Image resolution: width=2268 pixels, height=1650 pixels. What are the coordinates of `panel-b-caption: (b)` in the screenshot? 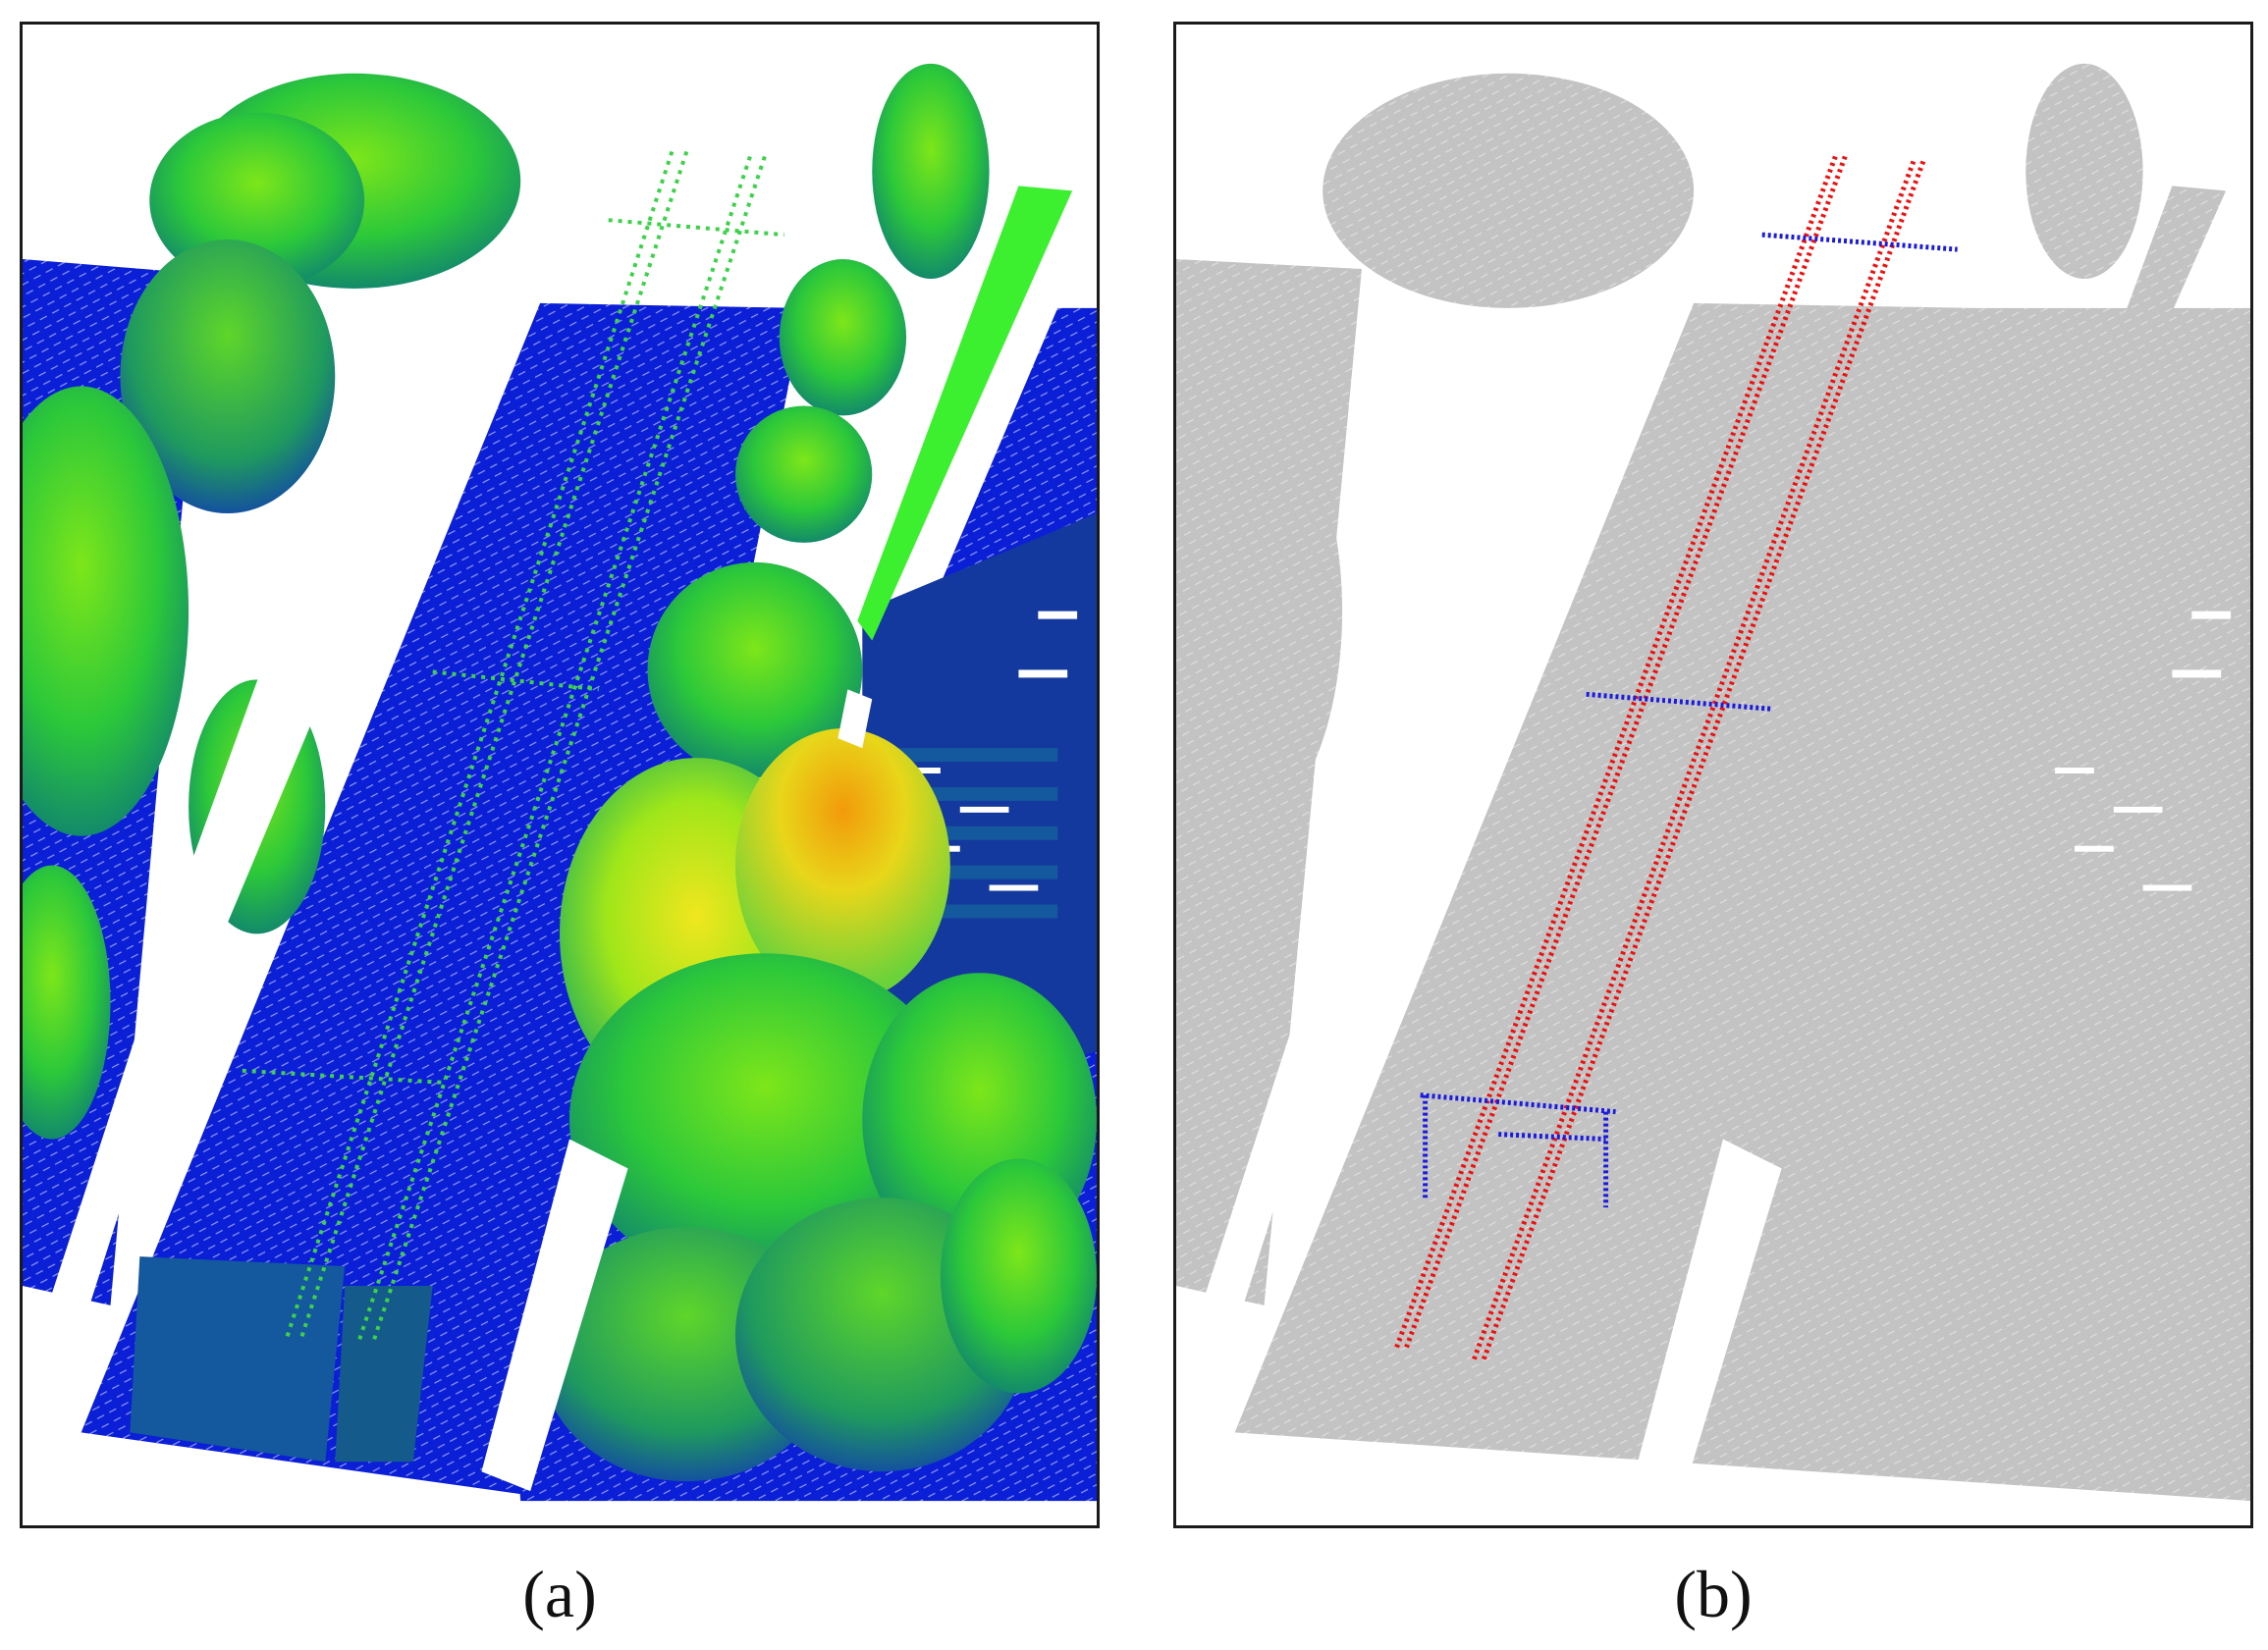 It's located at (1713, 1594).